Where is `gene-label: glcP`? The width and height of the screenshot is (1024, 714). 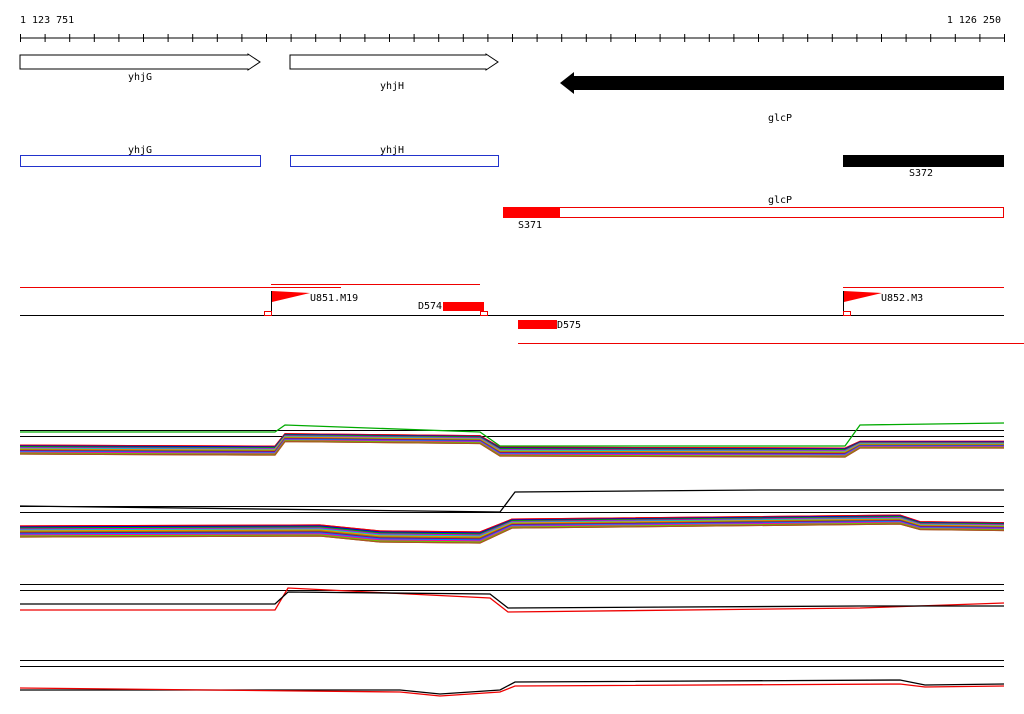
gene-label: glcP is located at coordinates (780, 118).